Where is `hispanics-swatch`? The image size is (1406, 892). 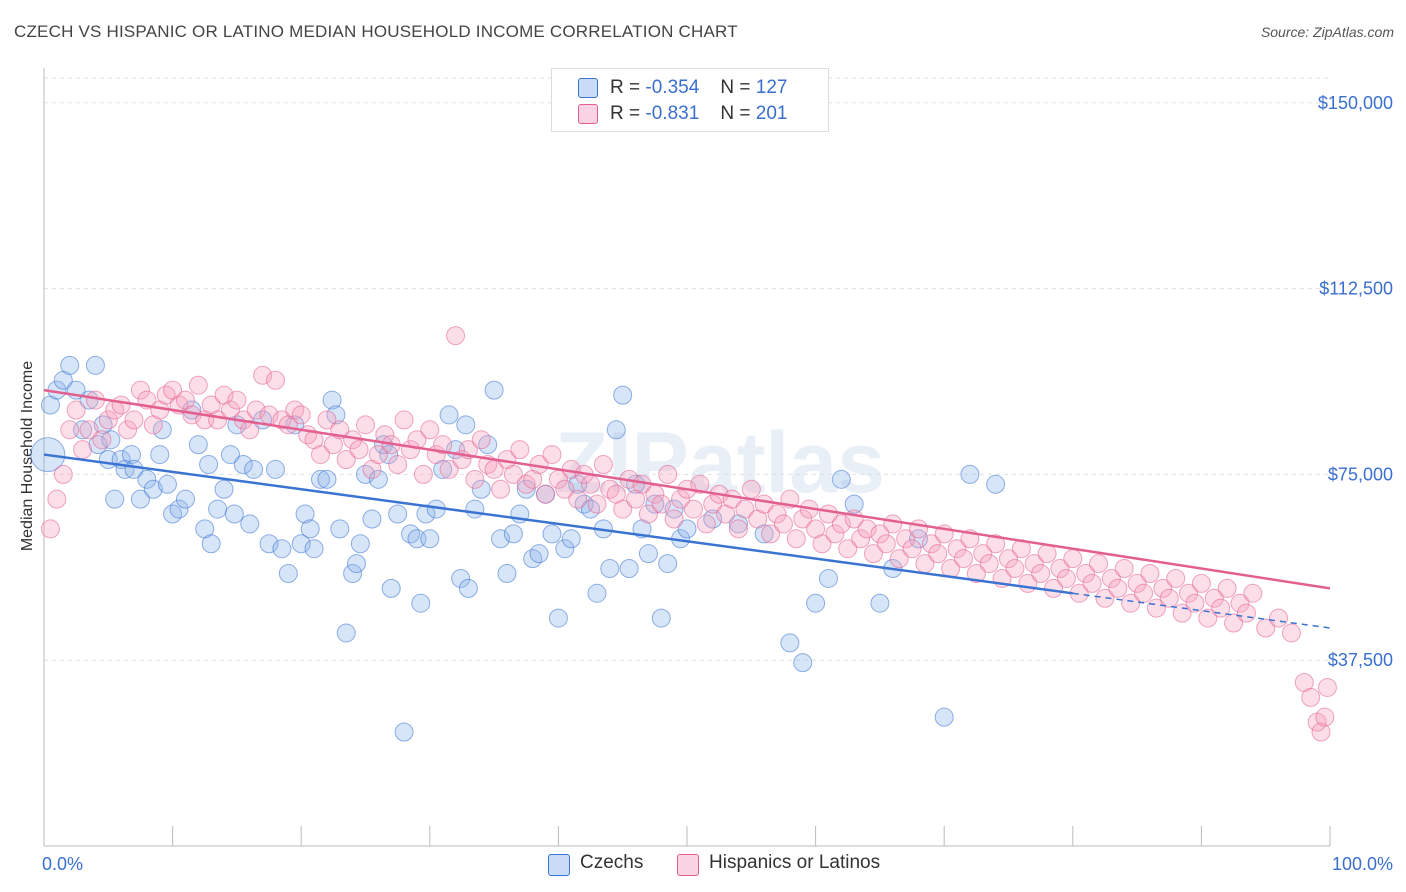 hispanics-swatch is located at coordinates (588, 114).